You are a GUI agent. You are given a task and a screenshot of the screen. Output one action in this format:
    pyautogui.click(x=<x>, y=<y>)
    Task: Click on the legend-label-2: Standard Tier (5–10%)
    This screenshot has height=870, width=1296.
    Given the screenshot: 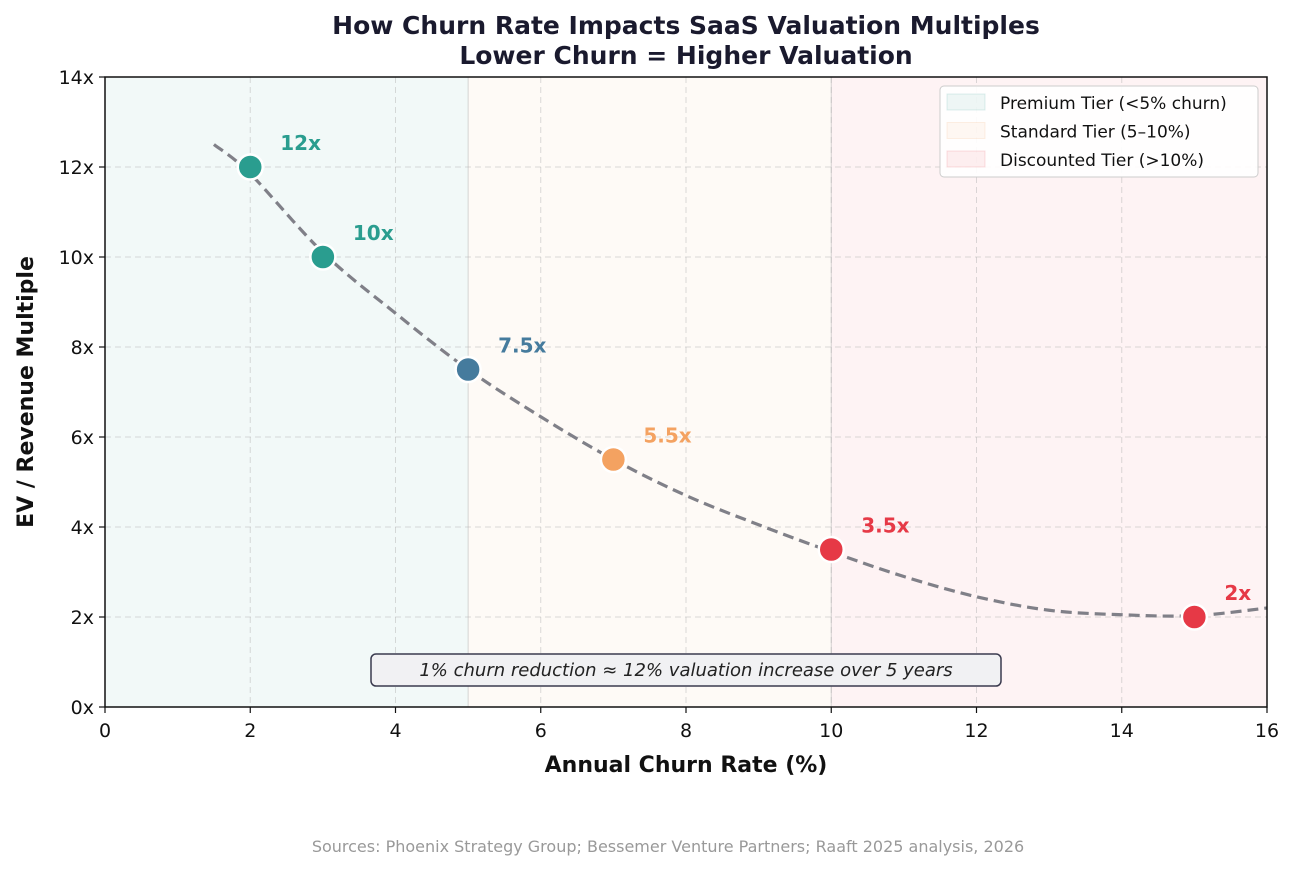 What is the action you would take?
    pyautogui.click(x=1095, y=133)
    